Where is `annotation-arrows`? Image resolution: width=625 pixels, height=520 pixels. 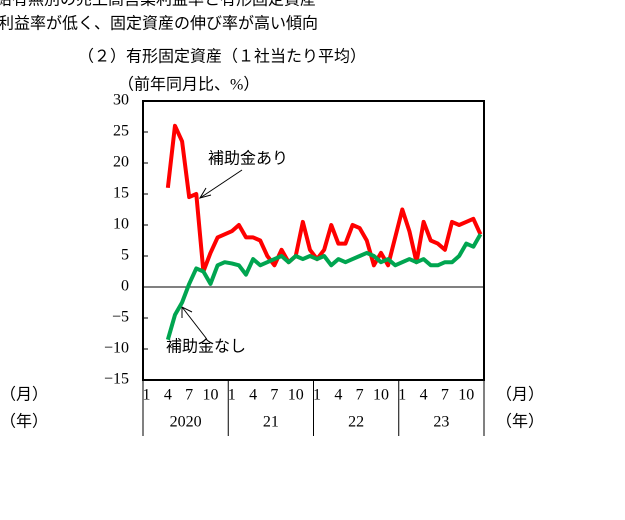 annotation-arrows is located at coordinates (212, 254).